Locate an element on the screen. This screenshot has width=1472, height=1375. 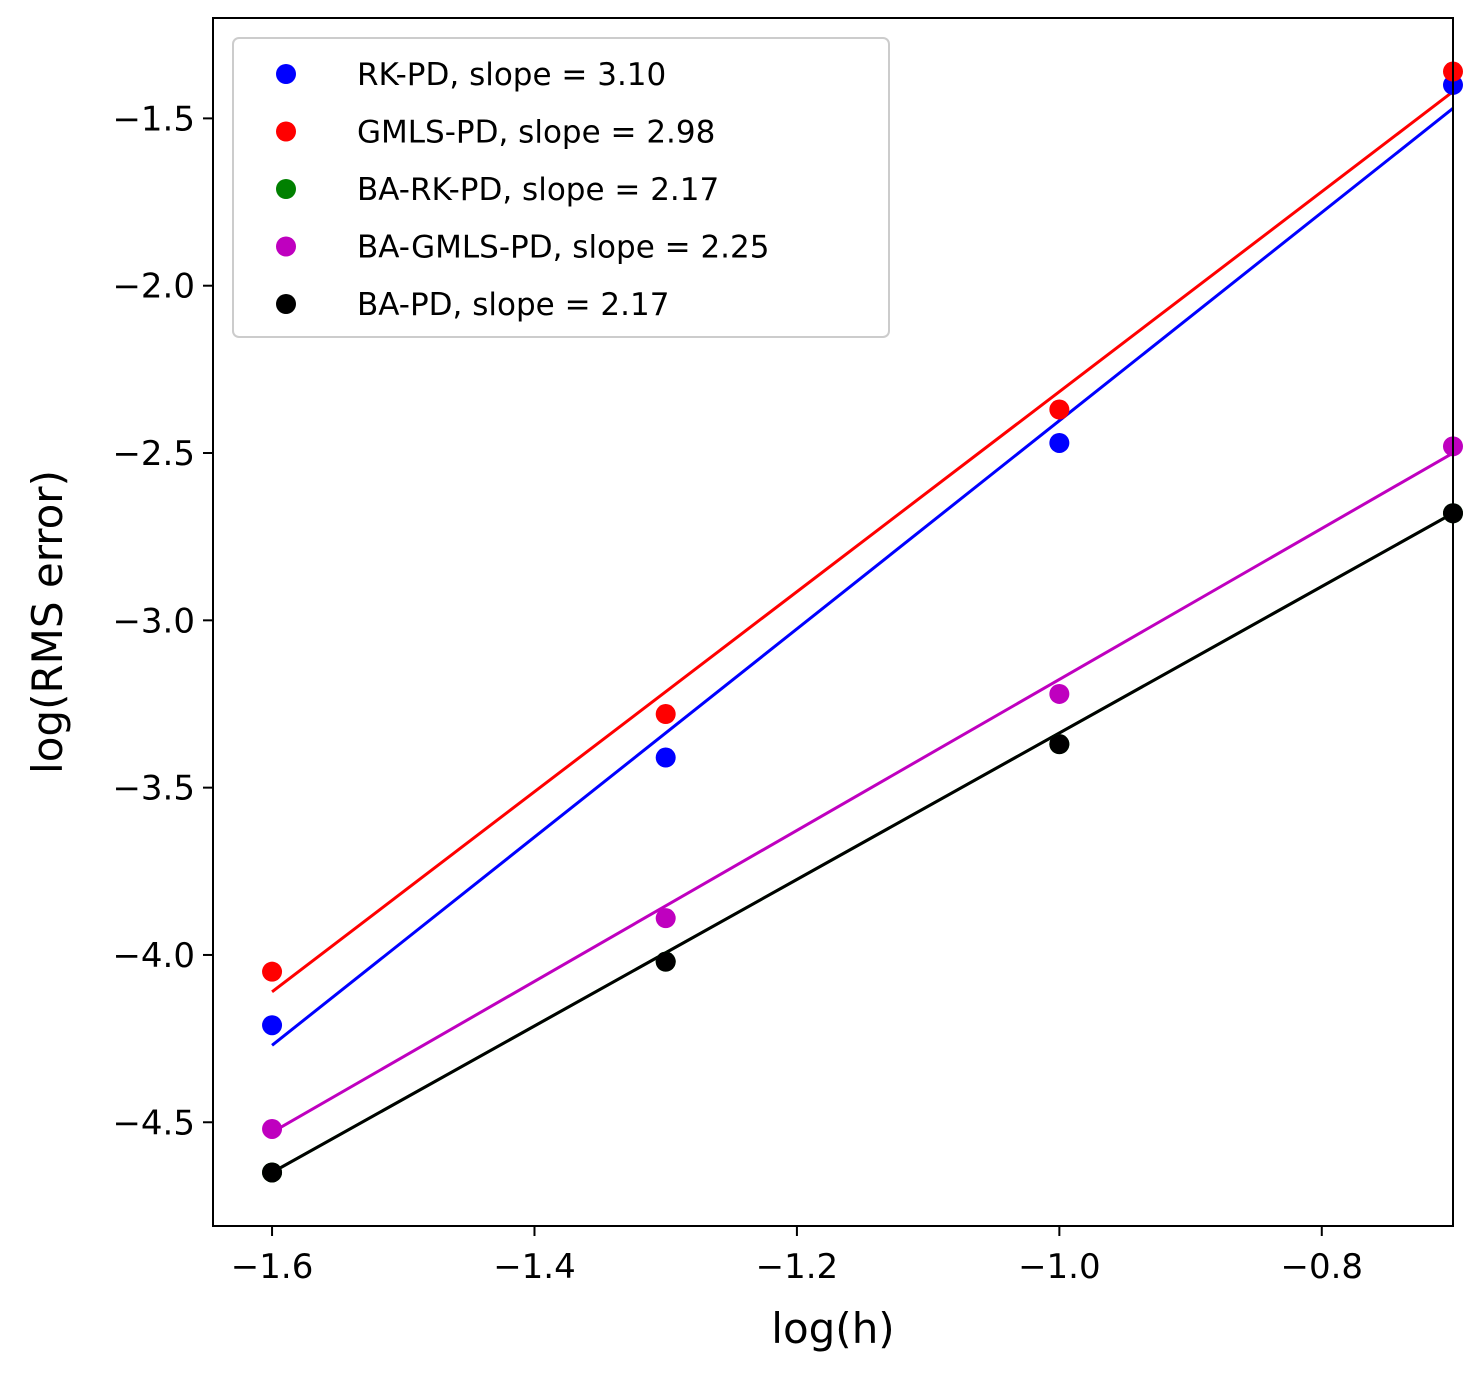
x-tick-label: −0.8 is located at coordinates (1322, 1267).